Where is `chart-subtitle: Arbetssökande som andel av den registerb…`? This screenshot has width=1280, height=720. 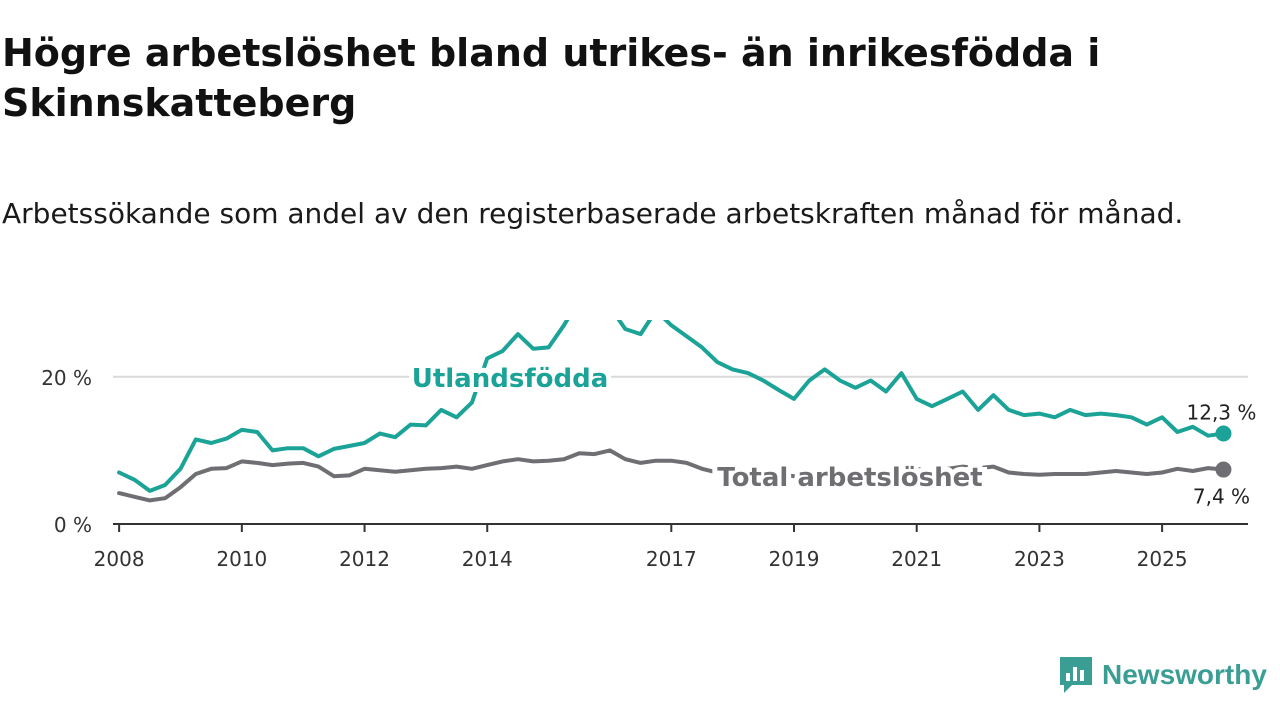
chart-subtitle: Arbetssökande som andel av den registerb… is located at coordinates (593, 213).